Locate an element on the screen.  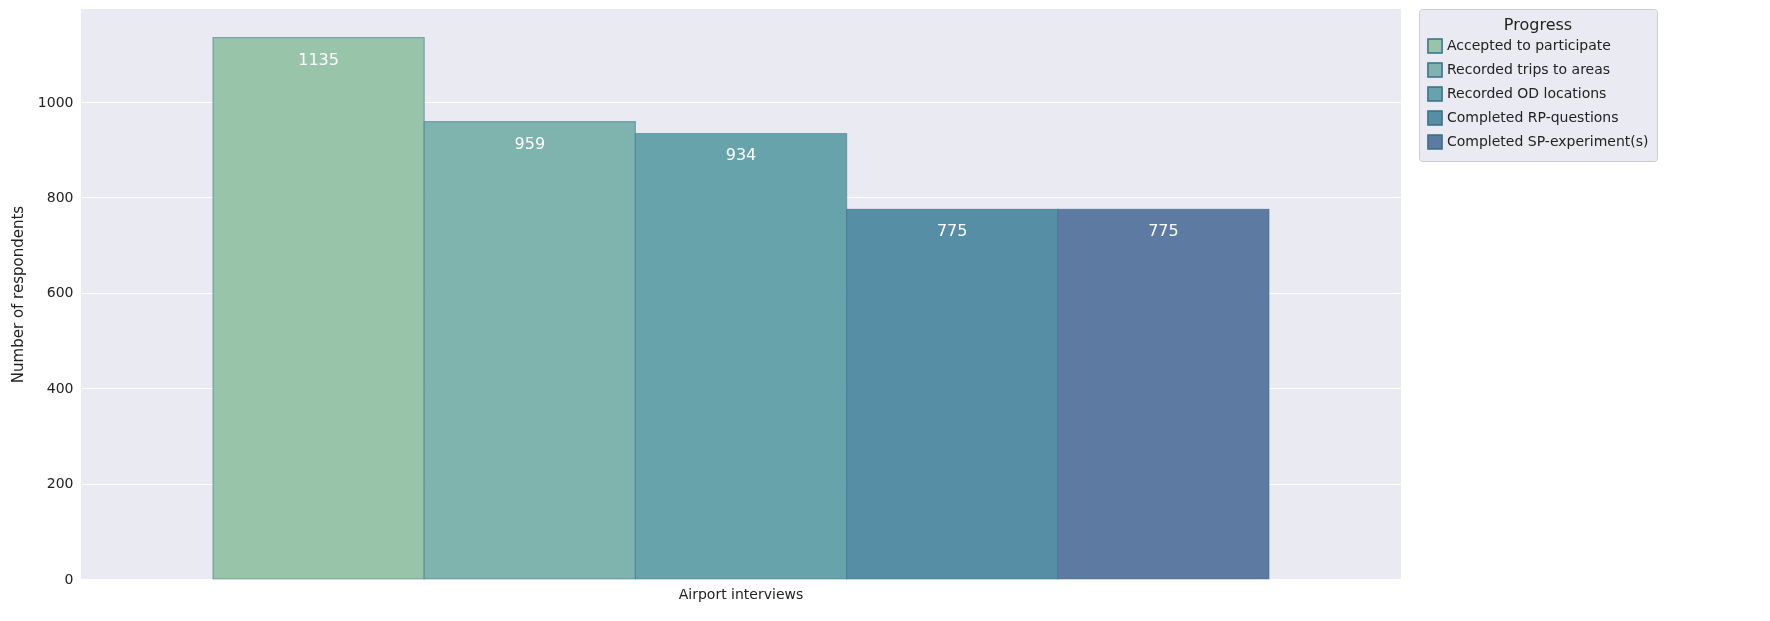
legend-title: Progress is located at coordinates (1538, 24).